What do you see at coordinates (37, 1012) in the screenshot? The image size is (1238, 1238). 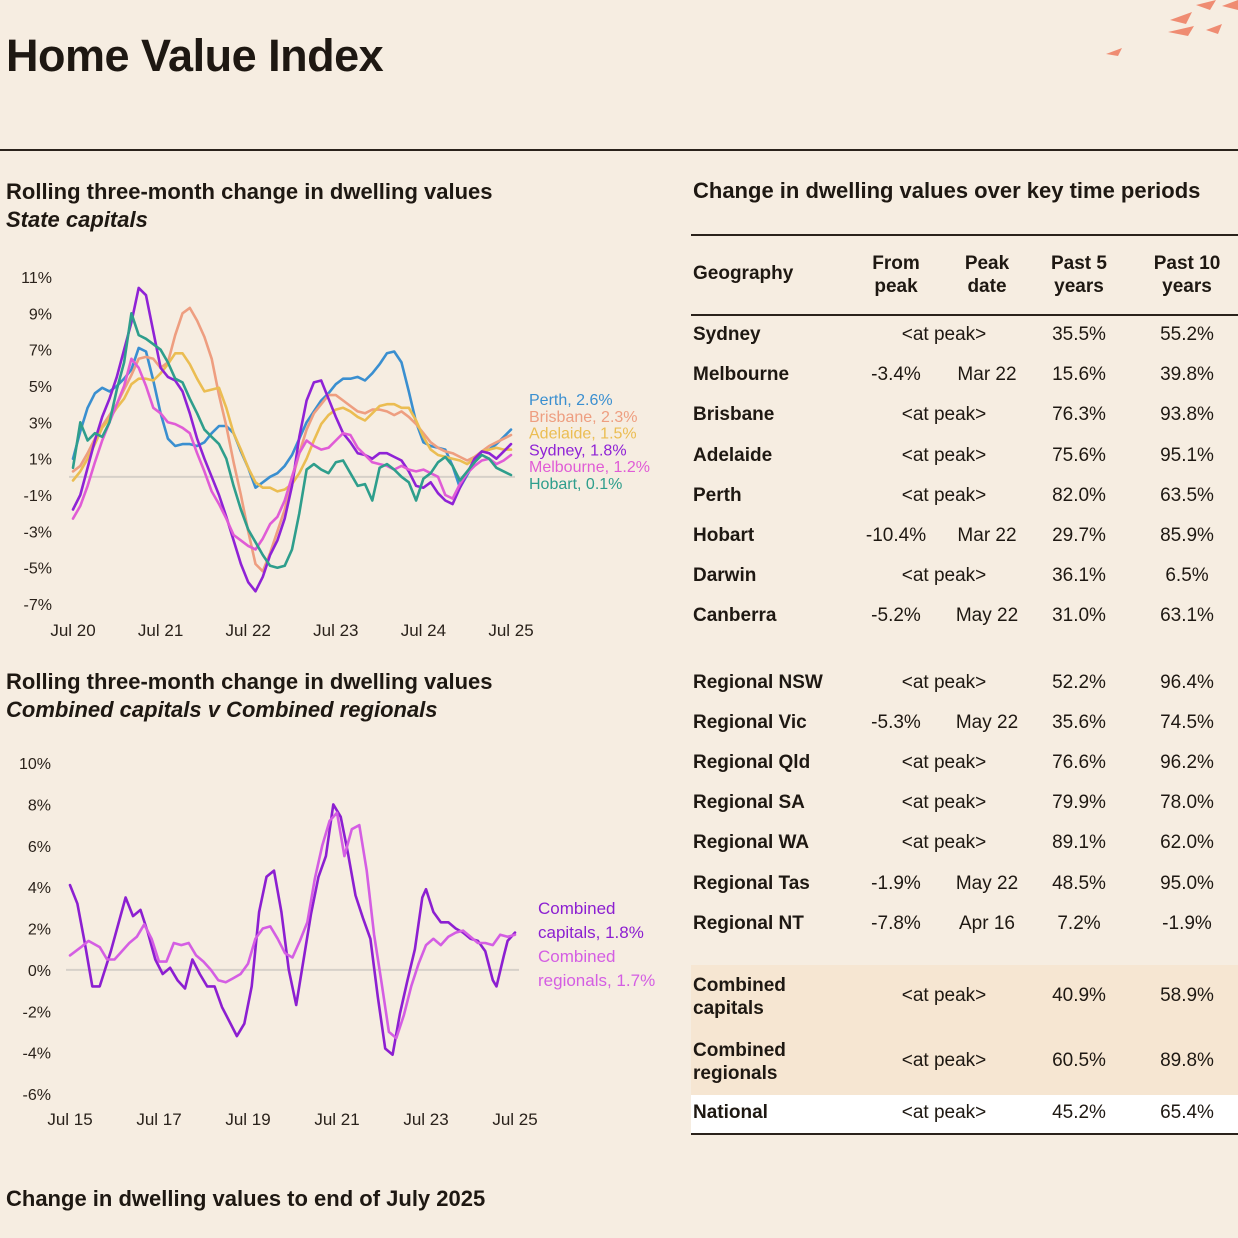 I see `y-tick-label: -2%` at bounding box center [37, 1012].